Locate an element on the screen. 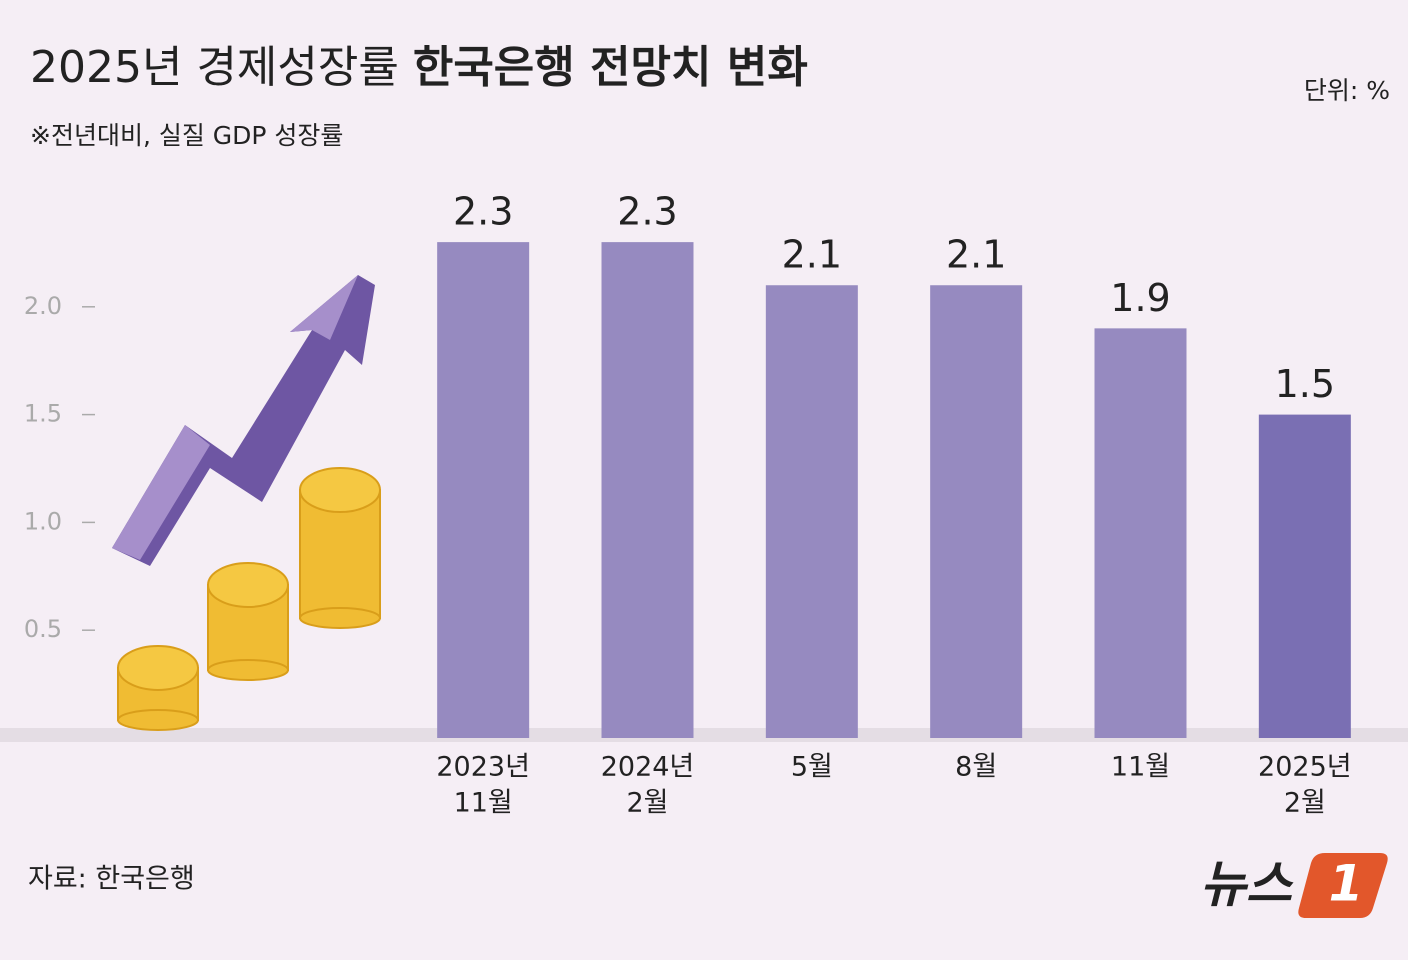 This screenshot has height=960, width=1408. value-label: 1.5 is located at coordinates (1305, 384).